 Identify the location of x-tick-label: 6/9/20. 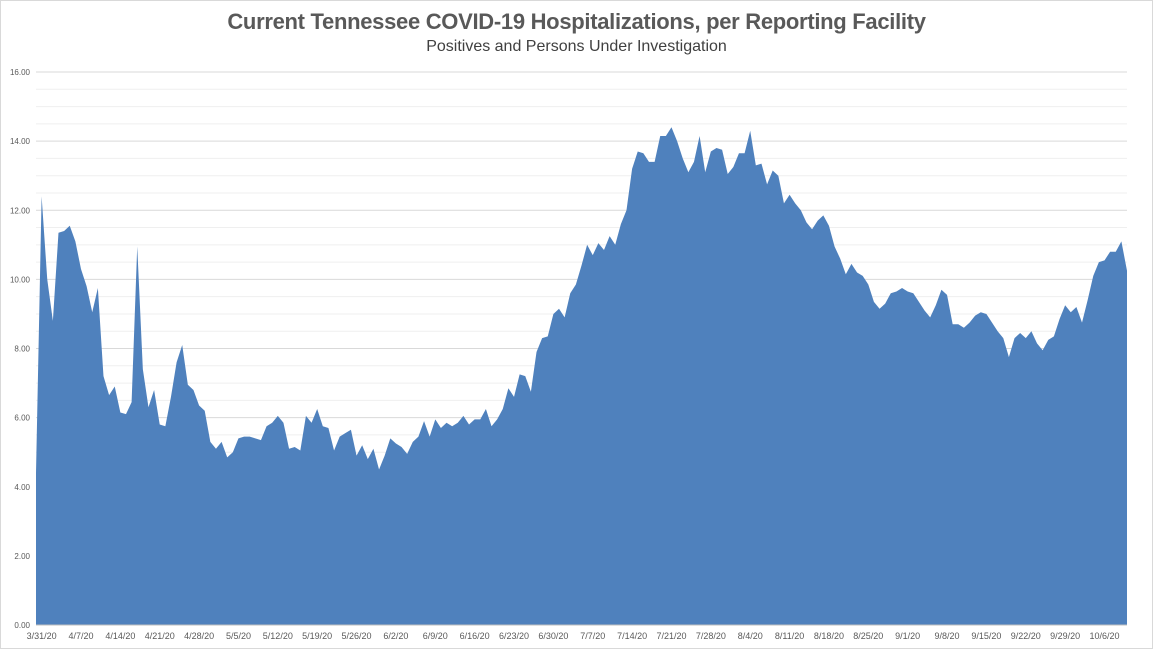
(435, 636).